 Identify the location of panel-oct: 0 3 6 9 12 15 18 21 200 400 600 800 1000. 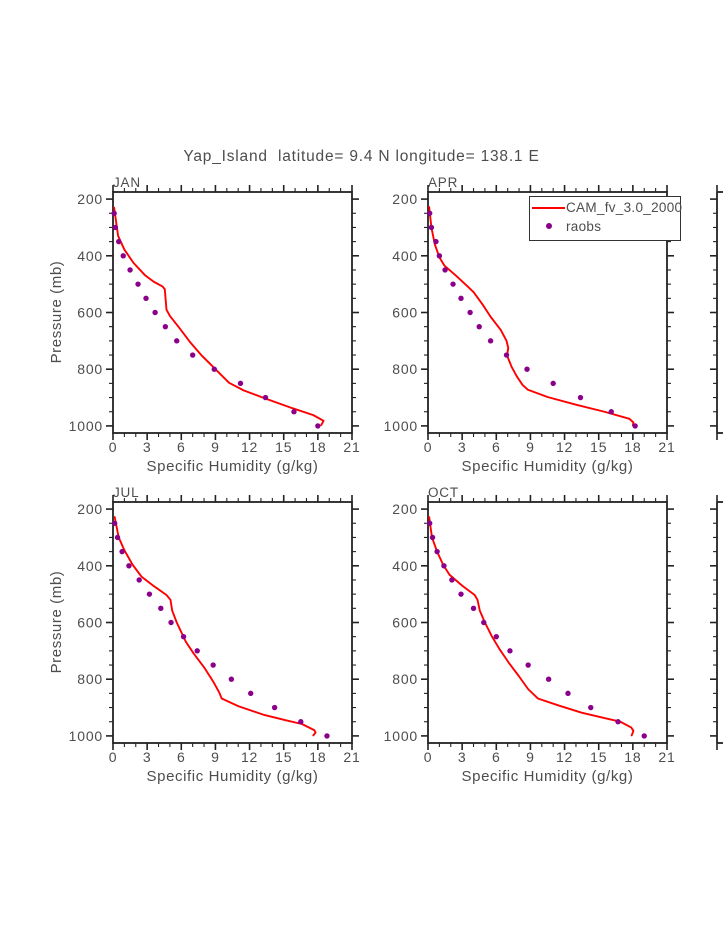
(529, 630).